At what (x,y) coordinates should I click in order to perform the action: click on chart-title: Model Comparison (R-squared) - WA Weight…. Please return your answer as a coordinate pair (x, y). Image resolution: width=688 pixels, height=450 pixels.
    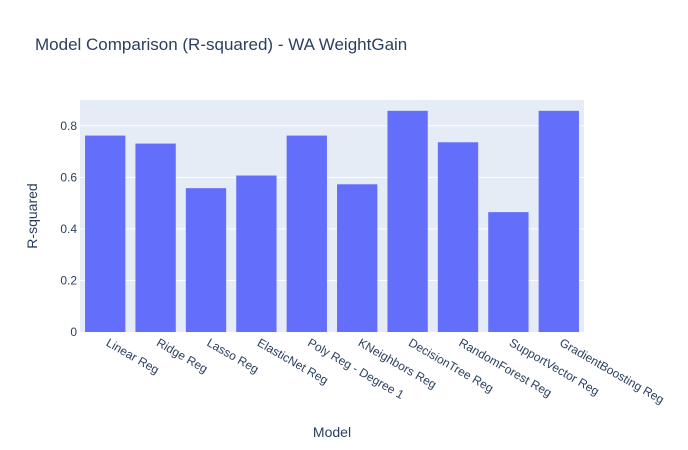
    Looking at the image, I should click on (221, 44).